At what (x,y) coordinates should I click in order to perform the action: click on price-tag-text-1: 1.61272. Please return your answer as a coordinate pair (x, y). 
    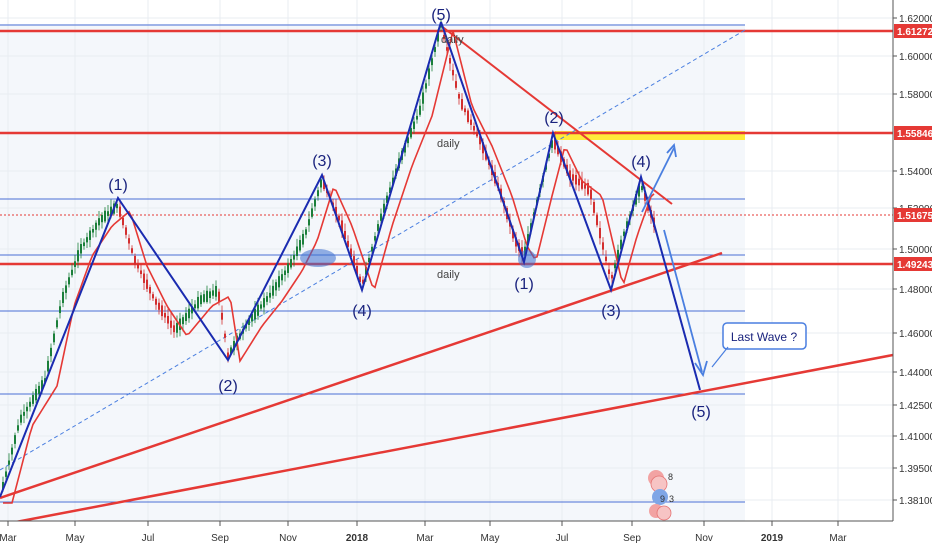
    Looking at the image, I should click on (914, 32).